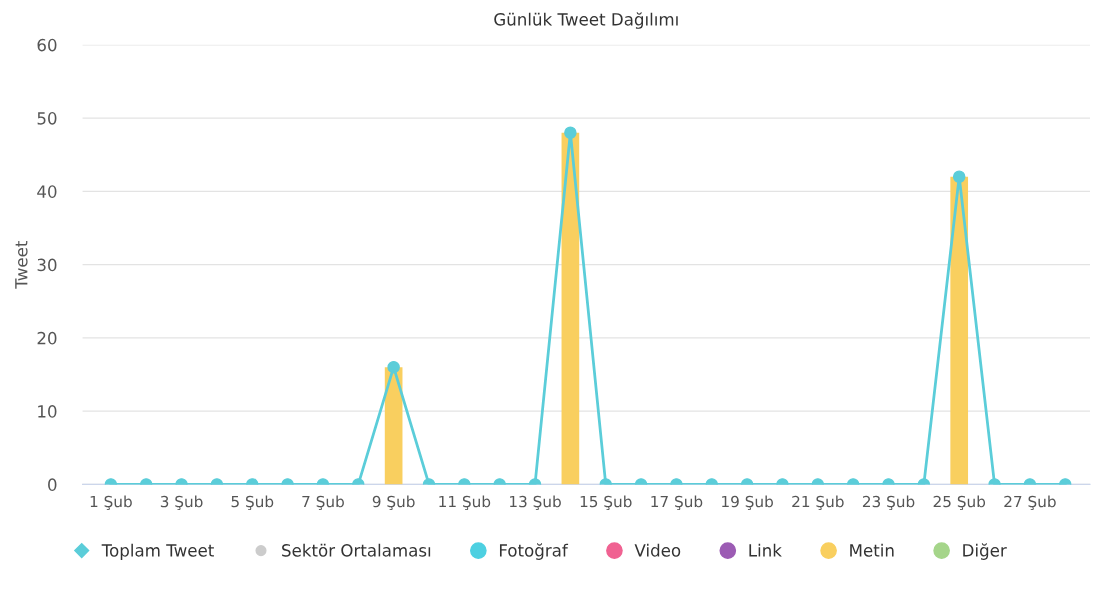 The width and height of the screenshot is (1101, 598). I want to click on x-tick-label: 11 Şub, so click(465, 503).